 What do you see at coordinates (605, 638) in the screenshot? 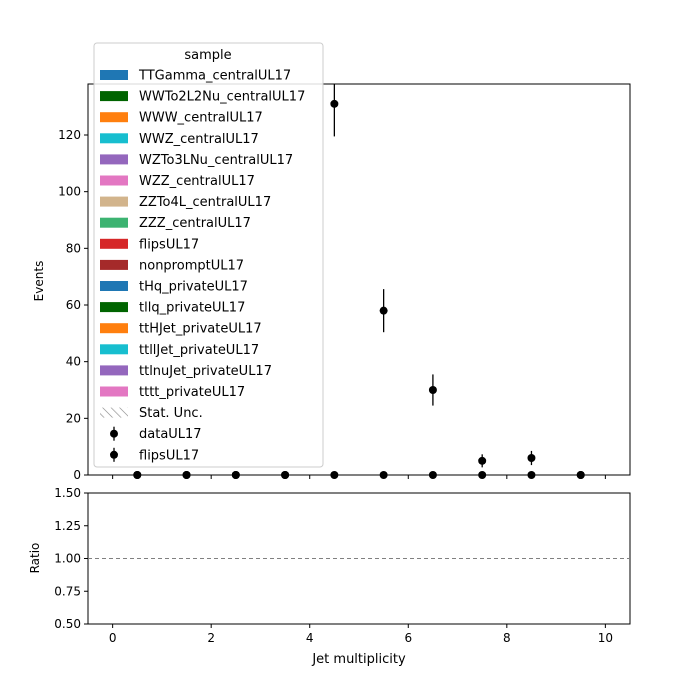
I see `x-tick-label: 10` at bounding box center [605, 638].